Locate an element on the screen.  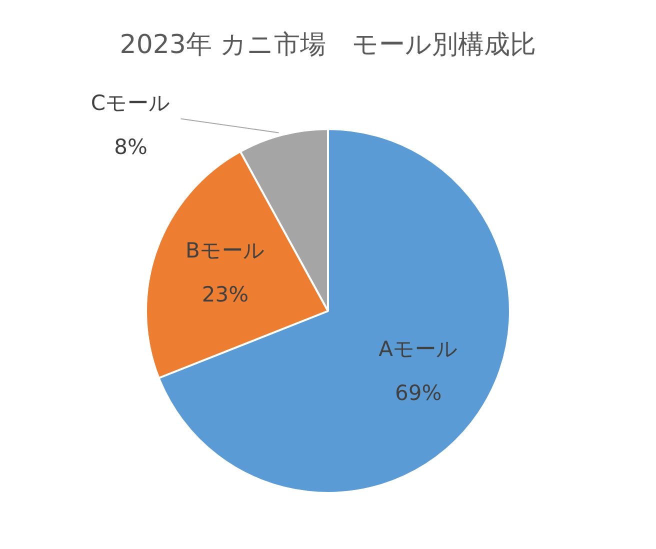
slice-label: Aモール is located at coordinates (418, 348).